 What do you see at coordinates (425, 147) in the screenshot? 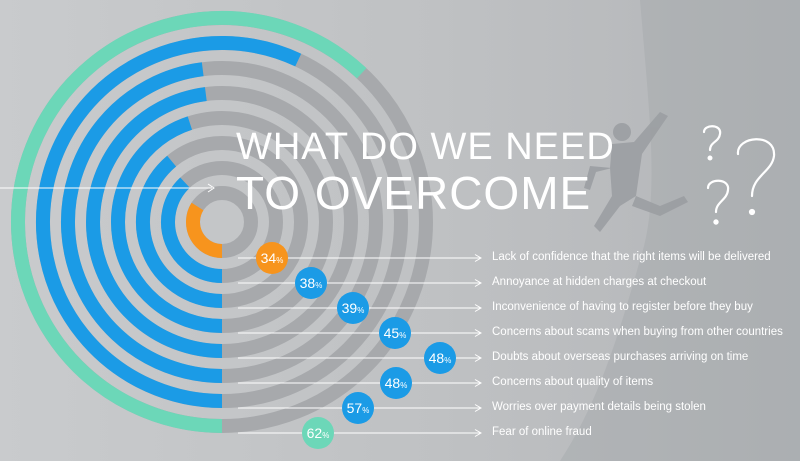
I see `title-line-1: WHAT DO WE NEED` at bounding box center [425, 147].